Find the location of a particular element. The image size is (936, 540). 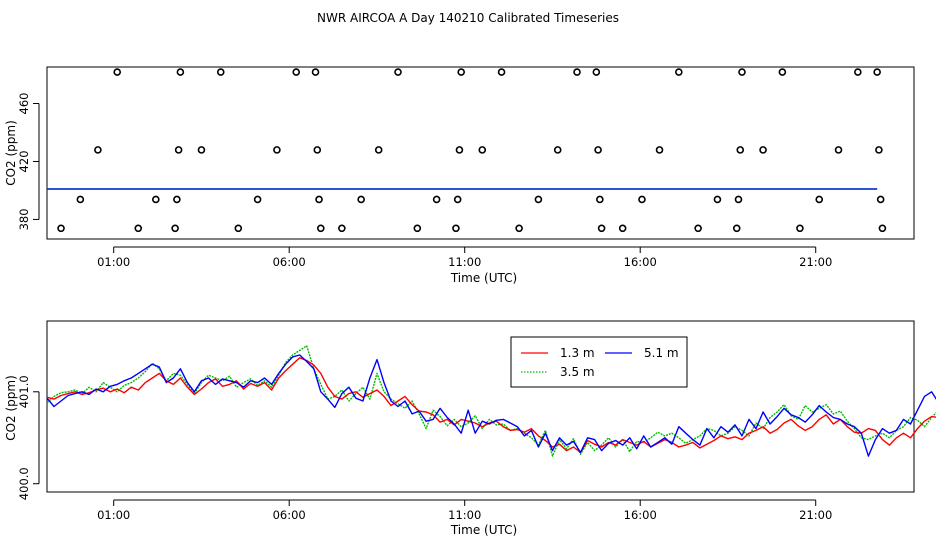

top-y-axis: 380 420 460 is located at coordinates (28, 161).